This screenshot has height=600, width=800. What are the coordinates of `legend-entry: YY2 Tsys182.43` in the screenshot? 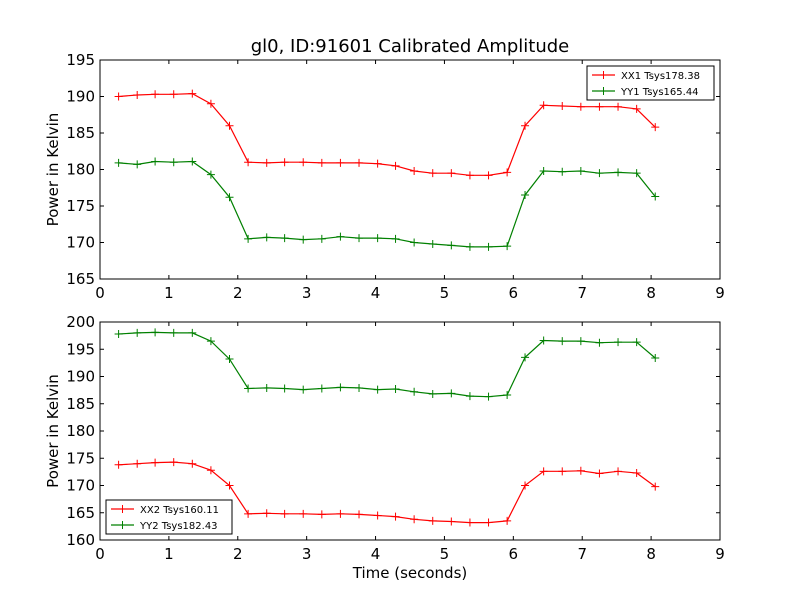 It's located at (178, 526).